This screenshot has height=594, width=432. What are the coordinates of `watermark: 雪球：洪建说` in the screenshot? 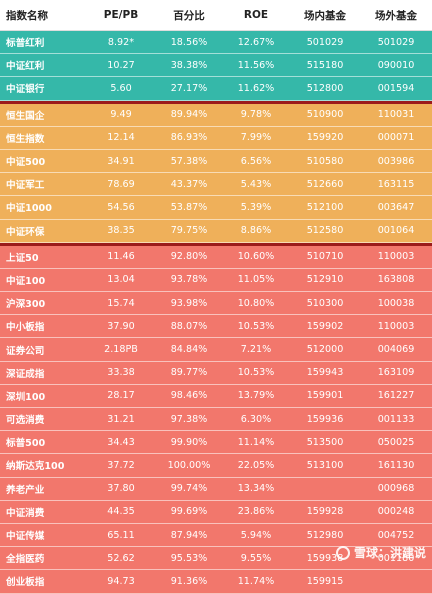 It's located at (380, 552).